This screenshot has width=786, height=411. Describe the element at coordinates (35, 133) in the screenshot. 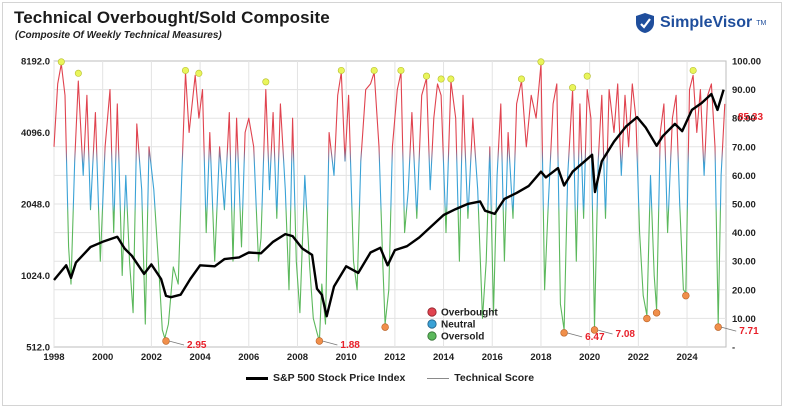

I see `left-tick-label: 4096.0` at that location.